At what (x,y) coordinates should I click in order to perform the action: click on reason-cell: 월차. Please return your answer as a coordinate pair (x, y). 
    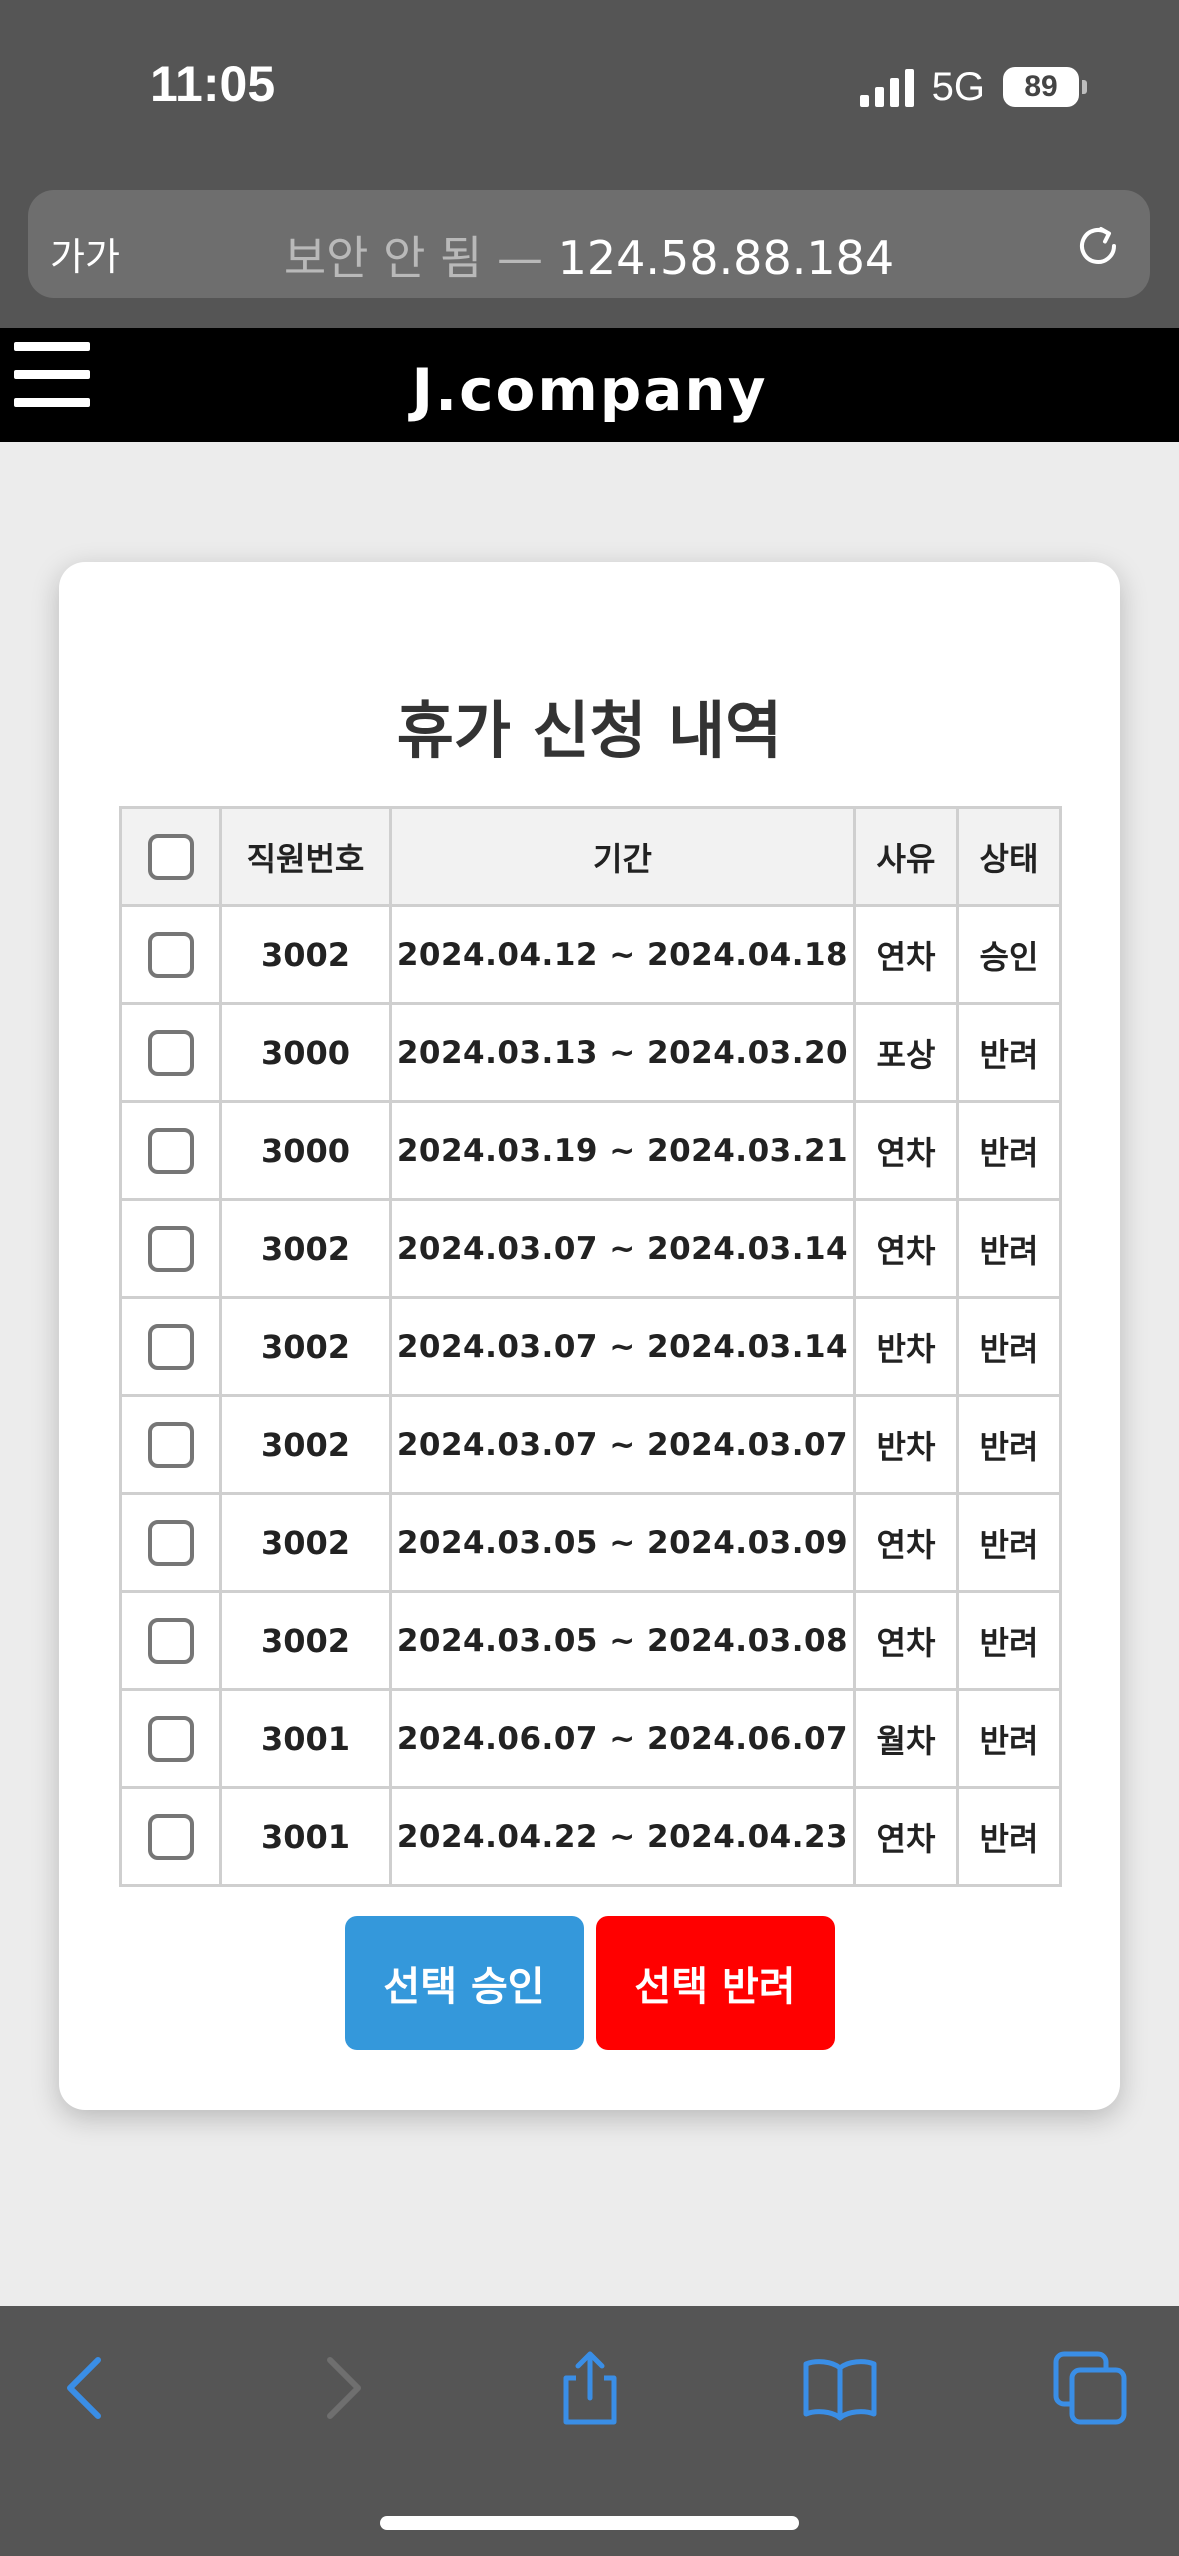
    Looking at the image, I should click on (906, 1738).